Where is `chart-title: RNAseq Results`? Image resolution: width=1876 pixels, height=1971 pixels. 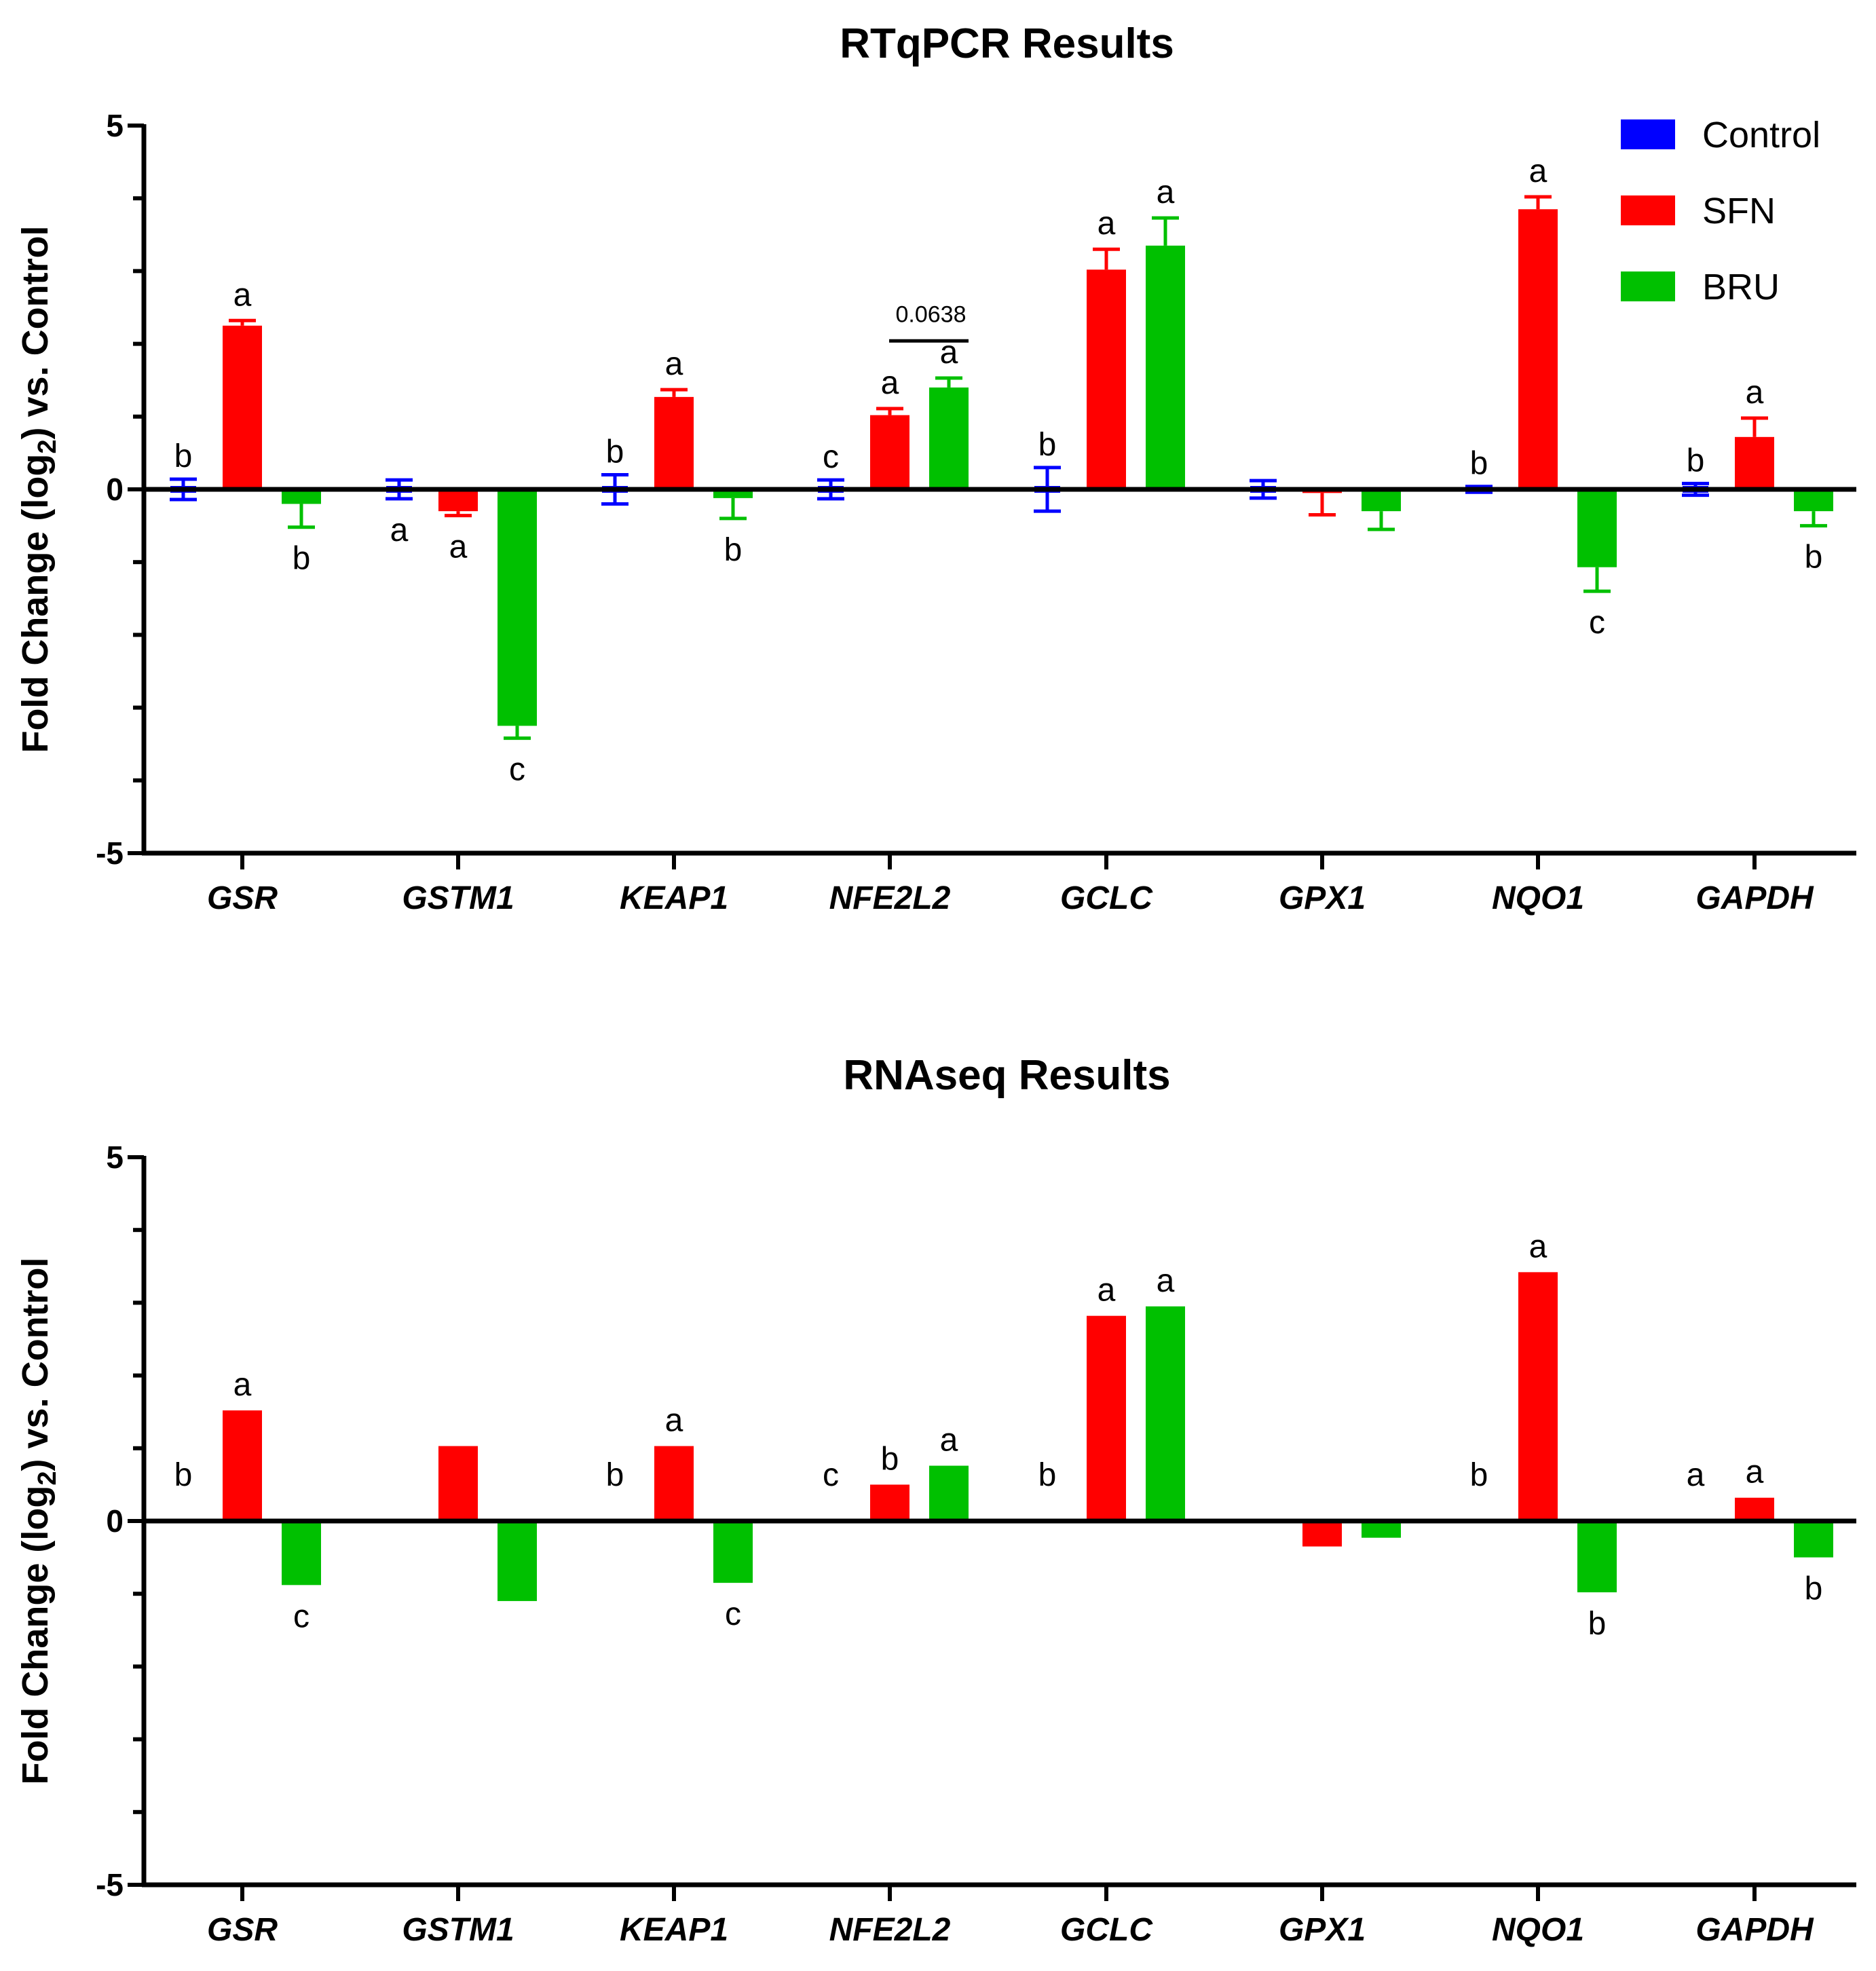
chart-title: RNAseq Results is located at coordinates (1006, 1075).